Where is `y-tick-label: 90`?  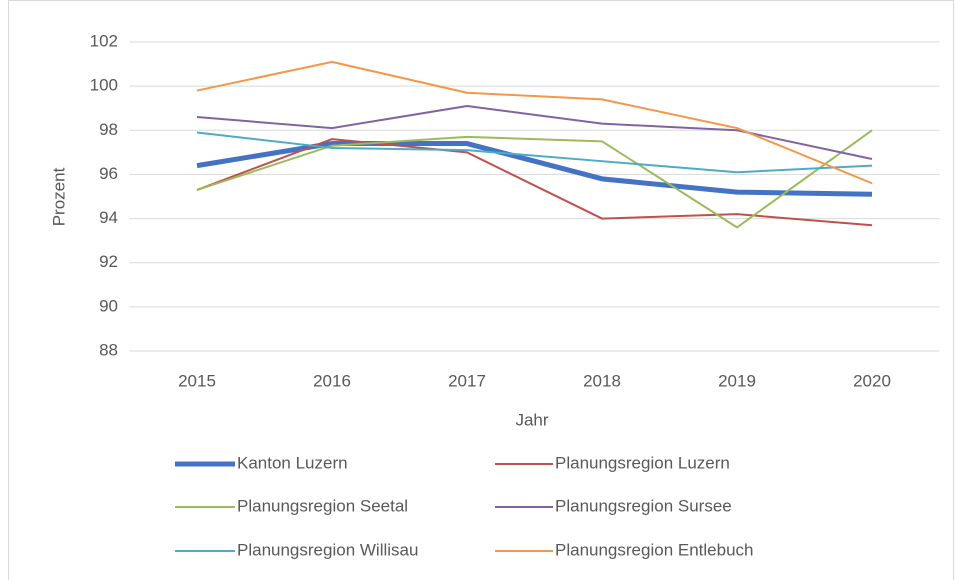 y-tick-label: 90 is located at coordinates (108, 305).